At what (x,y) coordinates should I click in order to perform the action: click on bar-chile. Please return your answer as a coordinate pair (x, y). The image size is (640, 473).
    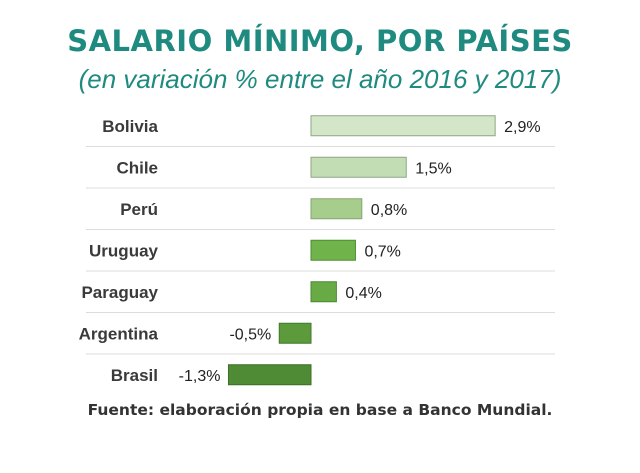
    Looking at the image, I should click on (358, 167).